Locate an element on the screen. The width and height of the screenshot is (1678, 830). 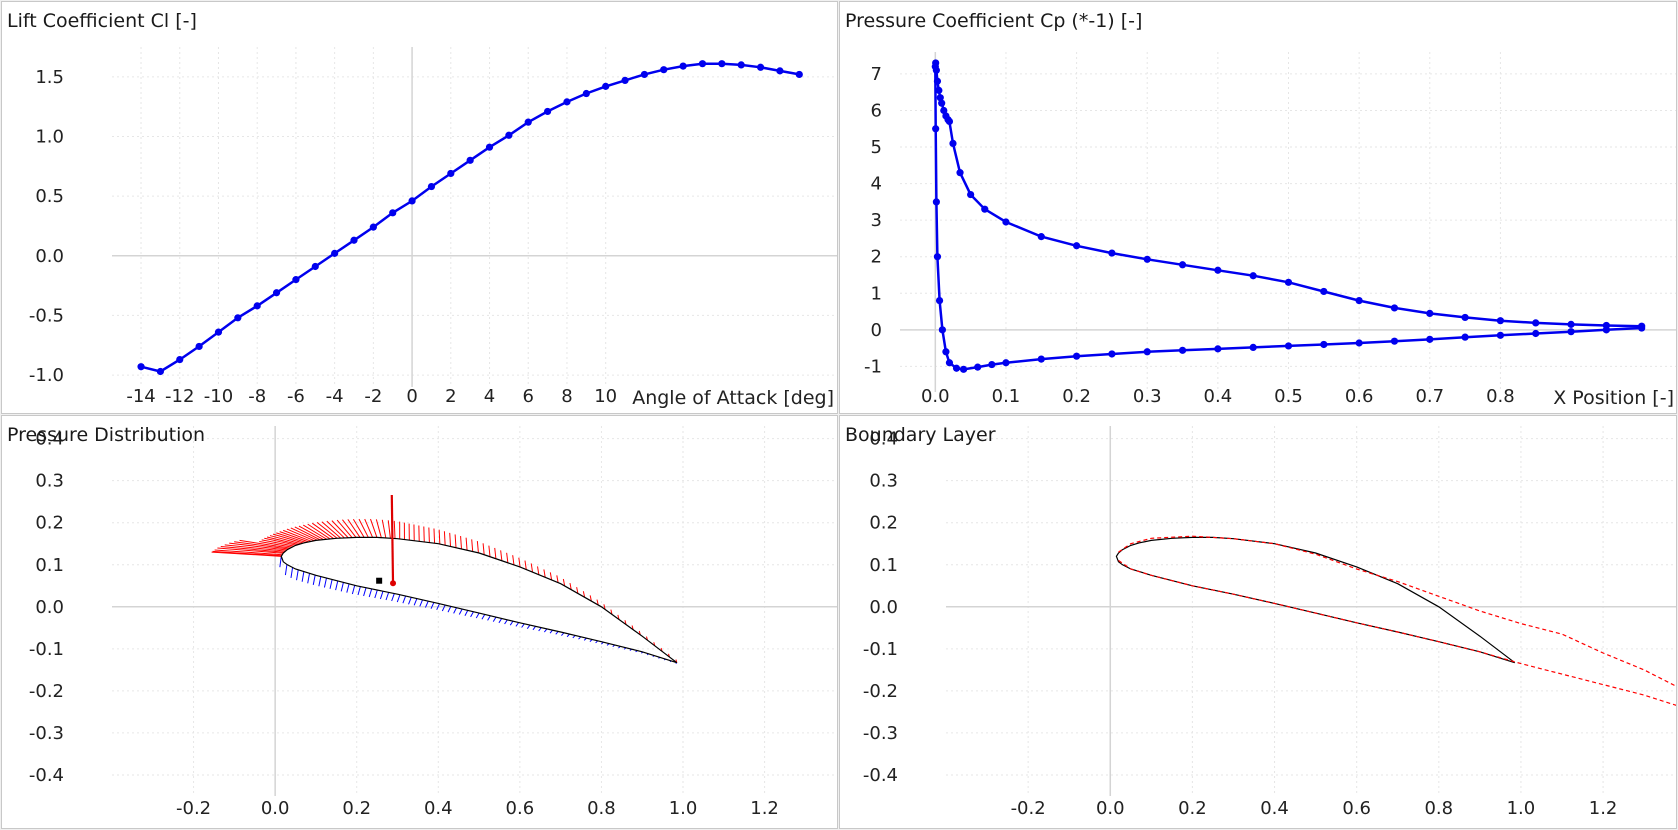
boundary-layer-lower is located at coordinates (1397, 633).